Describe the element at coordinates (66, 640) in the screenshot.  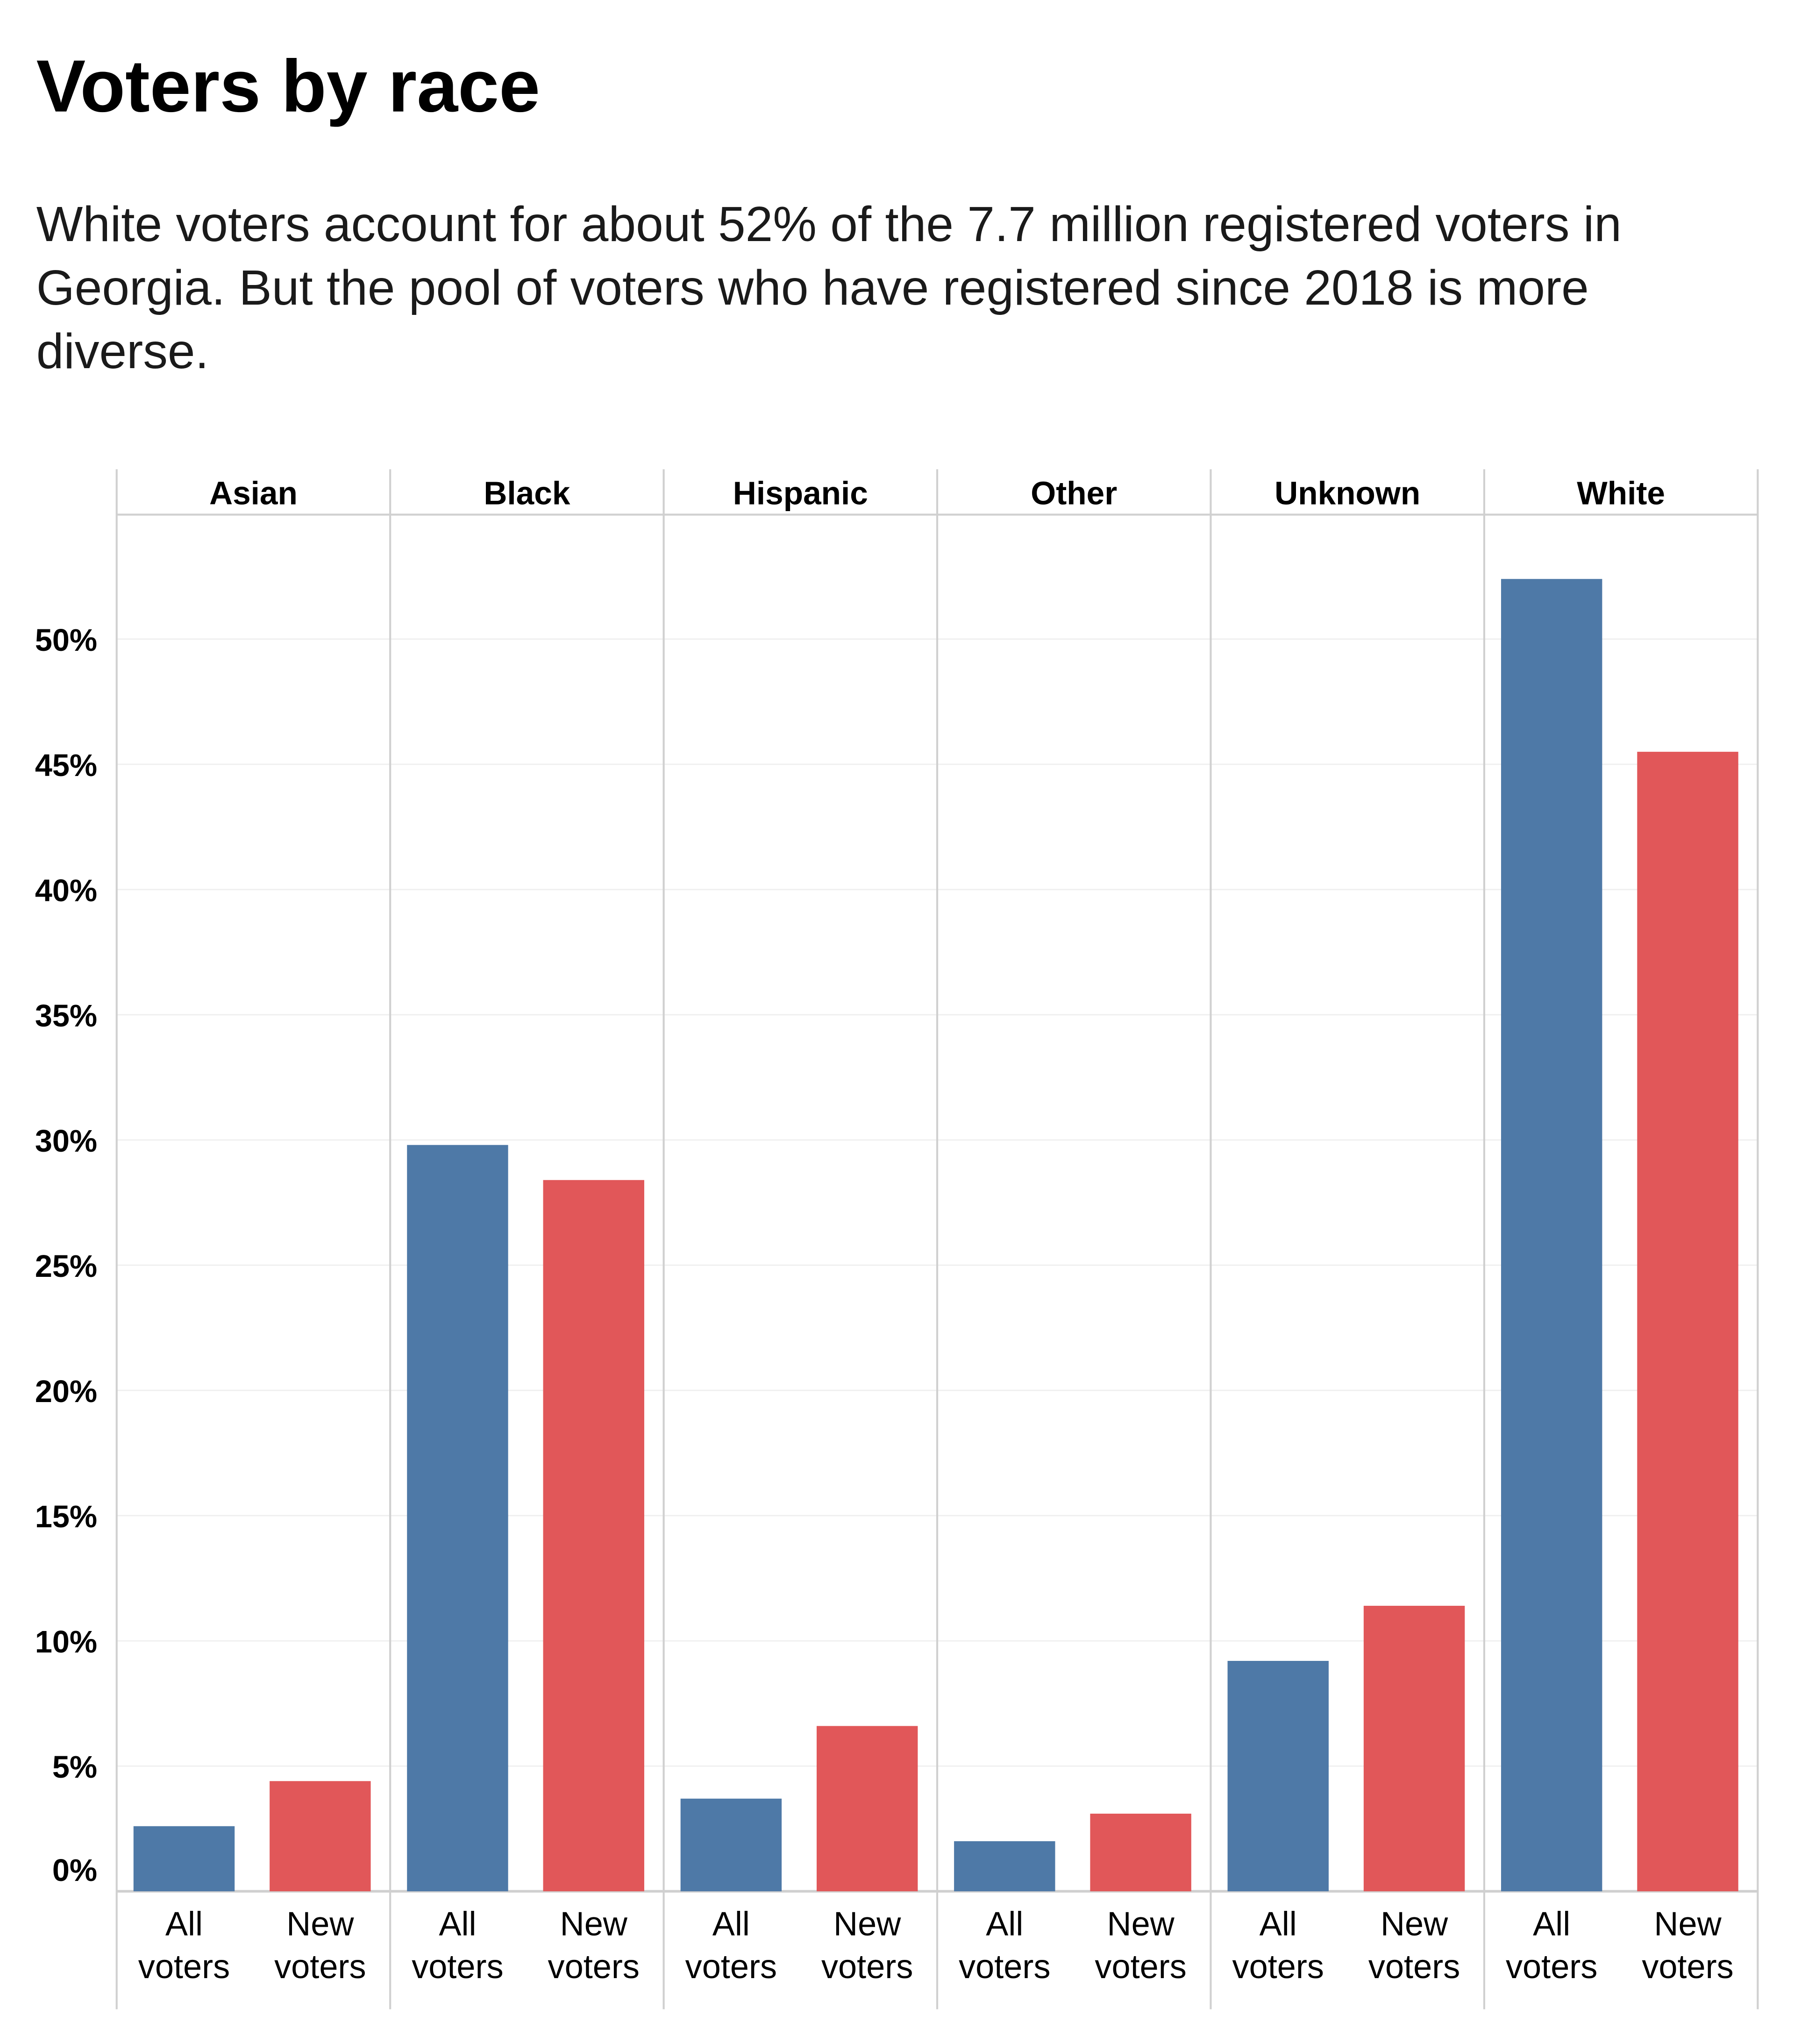
I see `y-tick-label: 50%` at that location.